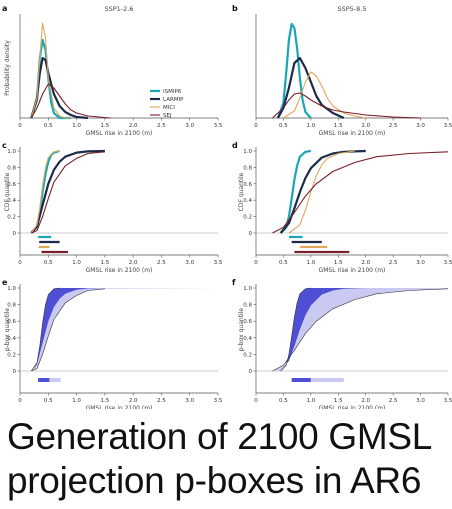 The image size is (452, 509). I want to click on legend-label-sej: SEJ, so click(167, 116).